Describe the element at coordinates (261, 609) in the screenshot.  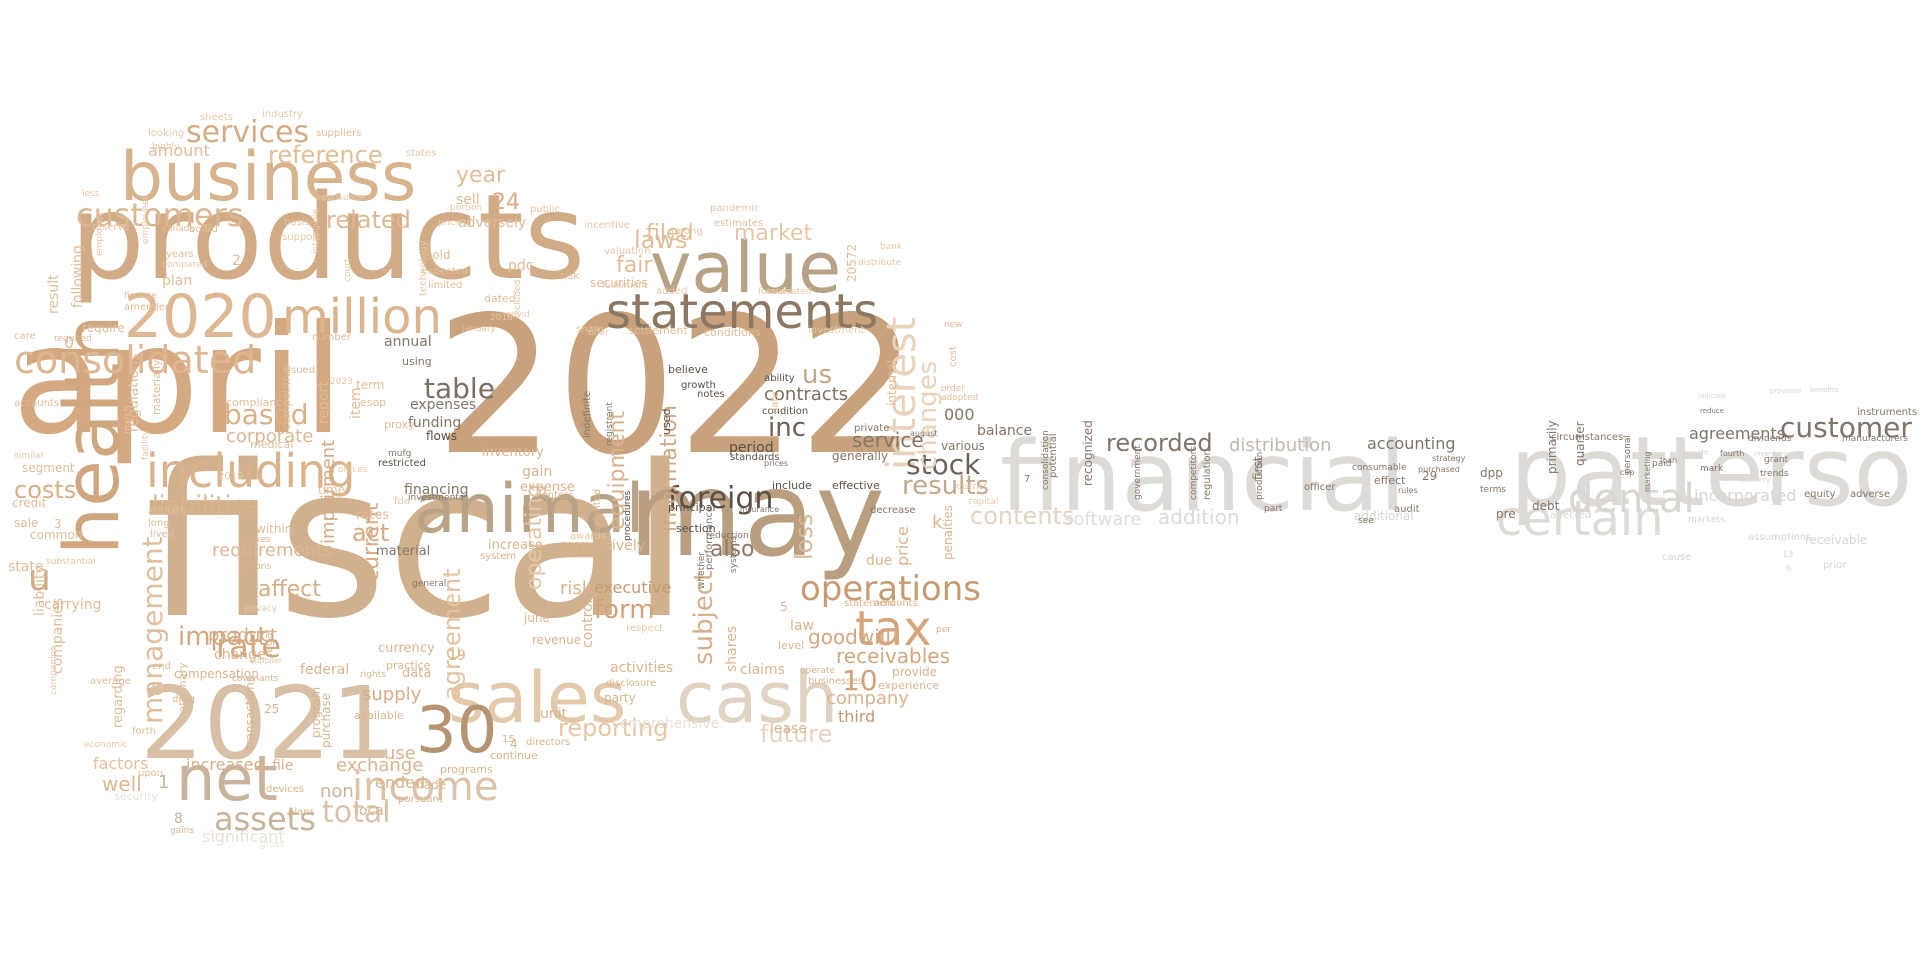
I see `word-privacy: privacy` at that location.